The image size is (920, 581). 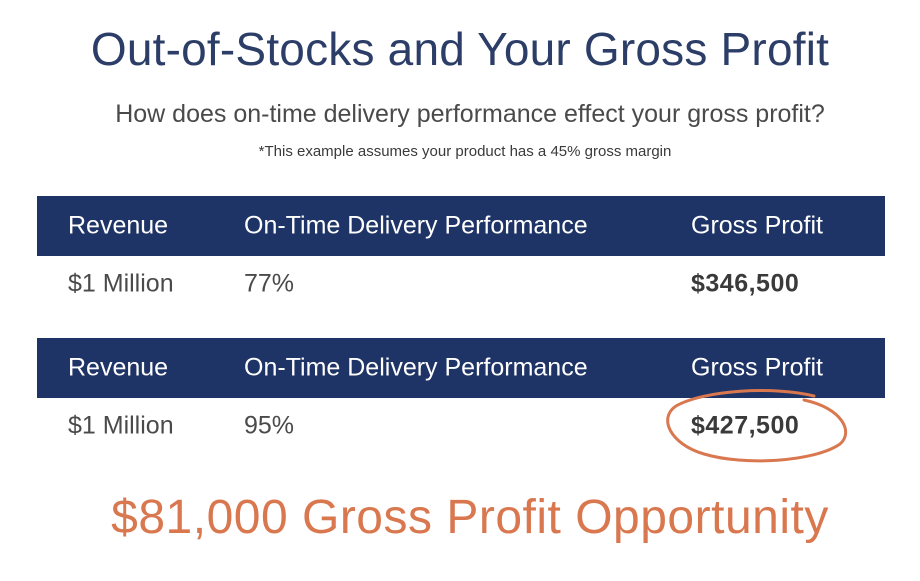 What do you see at coordinates (470, 517) in the screenshot?
I see `opportunity-headline: $81,000 Gross Profit Opportunity` at bounding box center [470, 517].